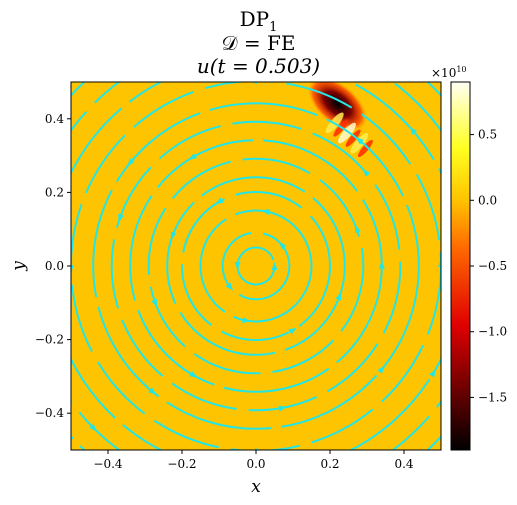 The height and width of the screenshot is (505, 517). I want to click on y-axis-ticks: −0.4 −0.2 0.0 0.2 0.4, so click(53, 266).